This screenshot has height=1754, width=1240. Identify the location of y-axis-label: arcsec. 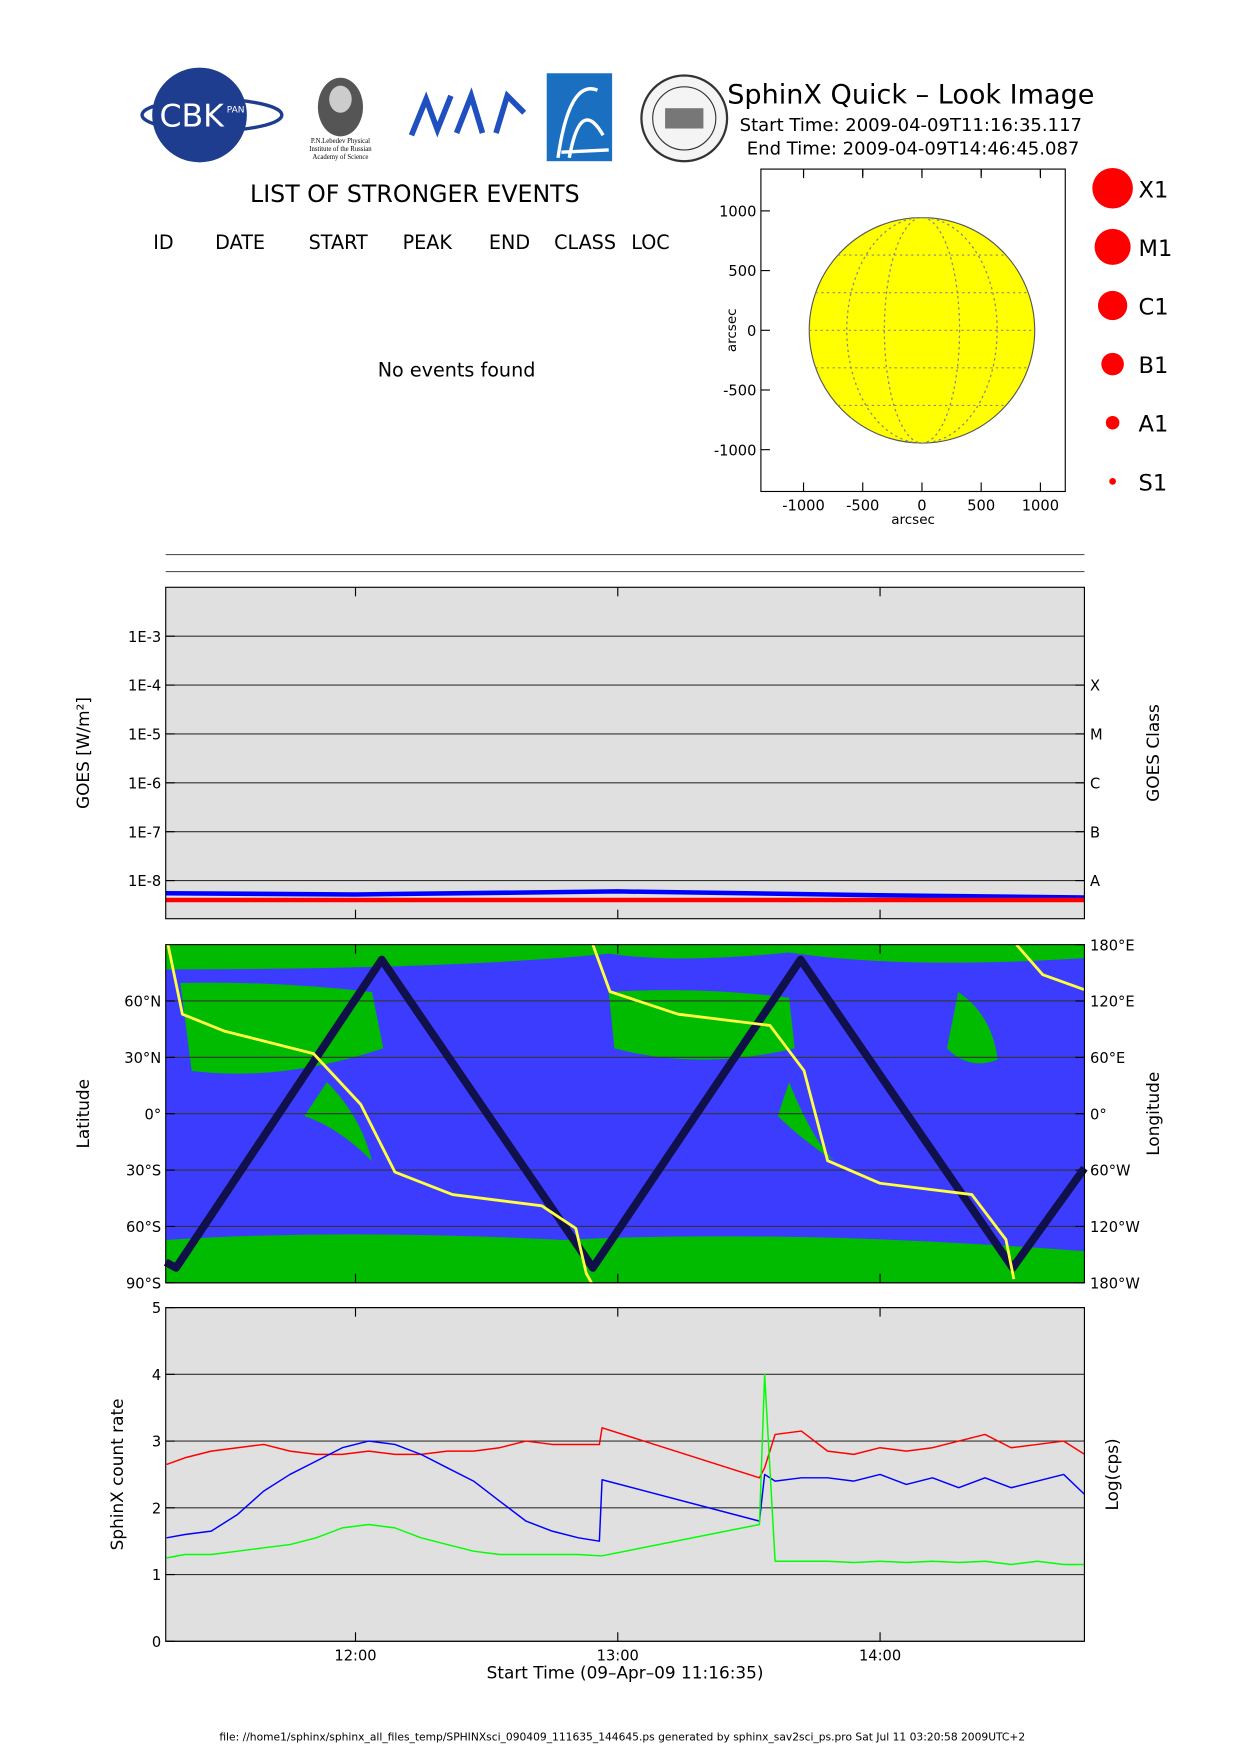
(732, 330).